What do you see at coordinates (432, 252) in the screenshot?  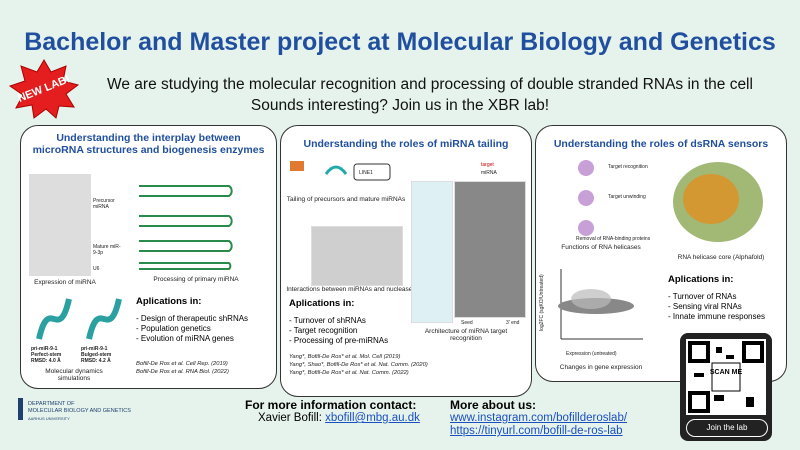 I see `scheme-image` at bounding box center [432, 252].